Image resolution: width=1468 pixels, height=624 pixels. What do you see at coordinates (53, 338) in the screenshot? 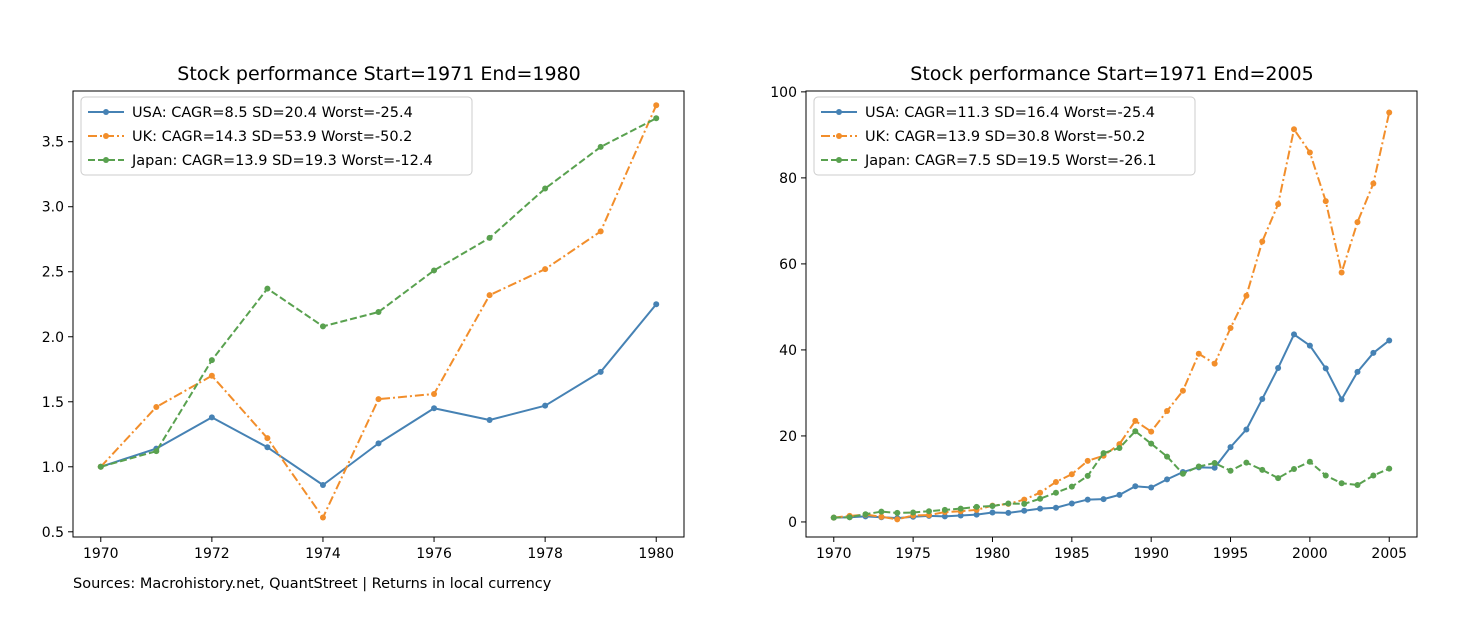
I see `chart-left-y-tick-label: 2.0` at bounding box center [53, 338].